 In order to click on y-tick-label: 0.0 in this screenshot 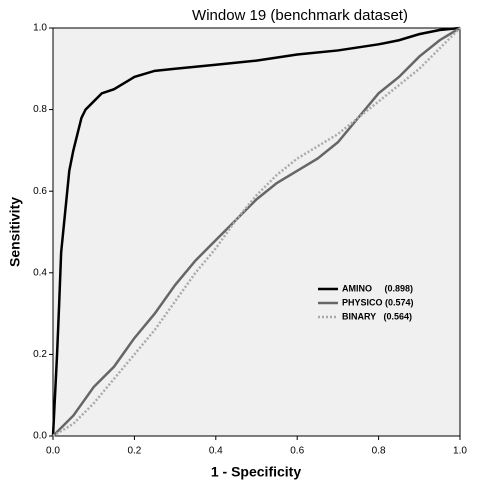, I will do `click(40, 436)`.